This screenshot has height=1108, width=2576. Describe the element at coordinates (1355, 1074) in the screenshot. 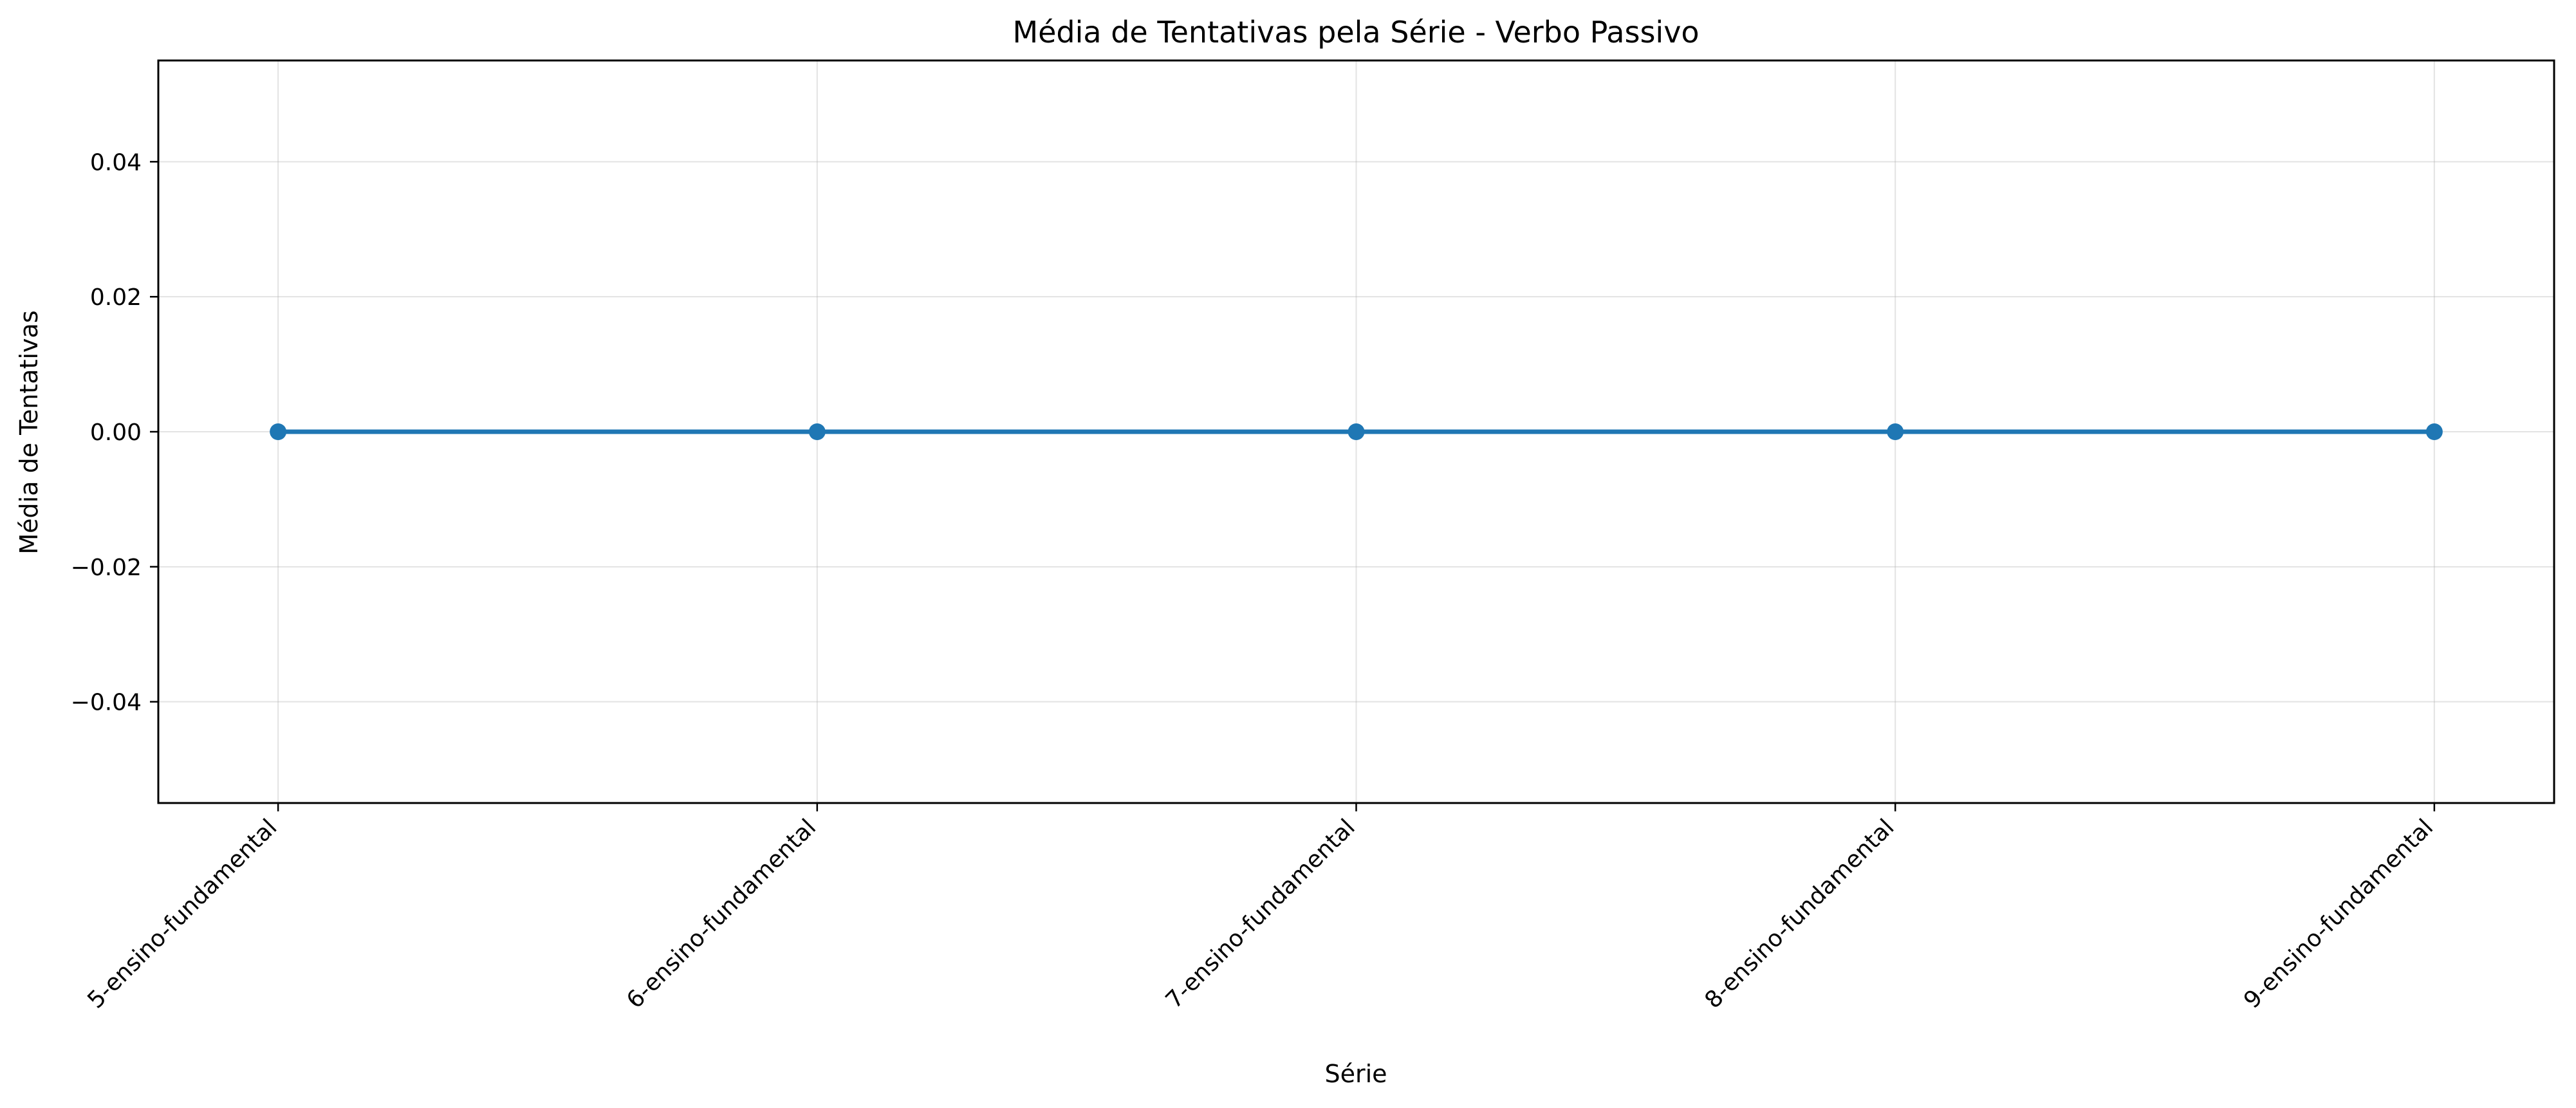

I see `x-axis-label: Série` at that location.